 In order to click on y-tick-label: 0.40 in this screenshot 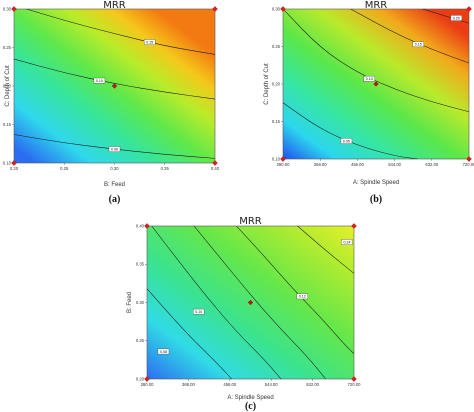, I will do `click(140, 225)`.